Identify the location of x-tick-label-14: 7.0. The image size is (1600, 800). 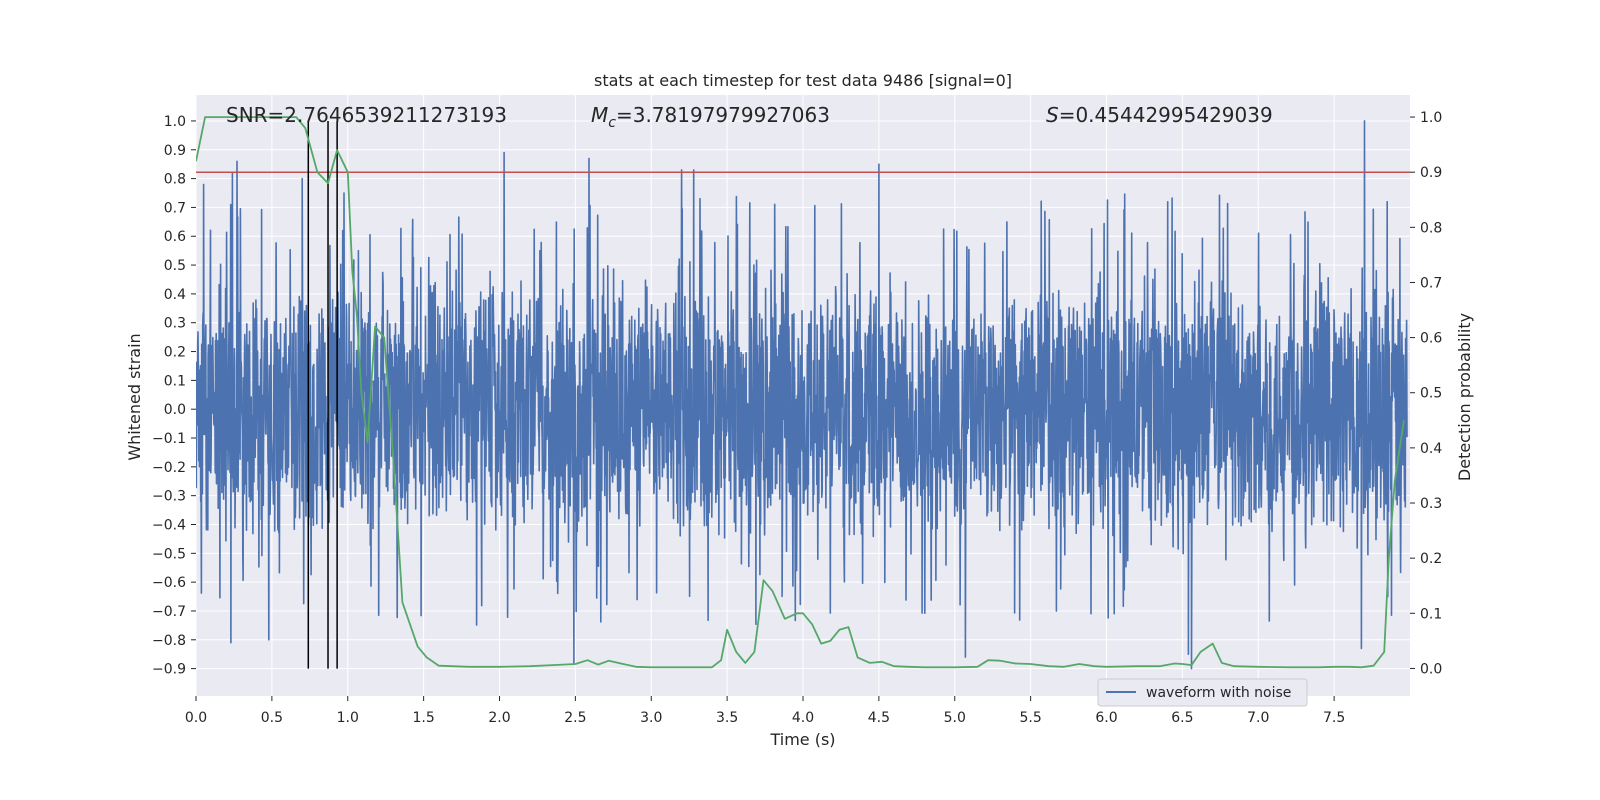
(1258, 718).